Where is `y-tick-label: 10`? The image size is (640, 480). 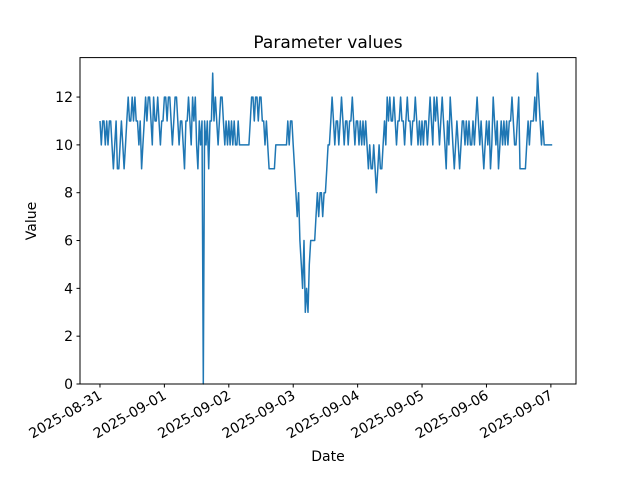 y-tick-label: 10 is located at coordinates (64, 146).